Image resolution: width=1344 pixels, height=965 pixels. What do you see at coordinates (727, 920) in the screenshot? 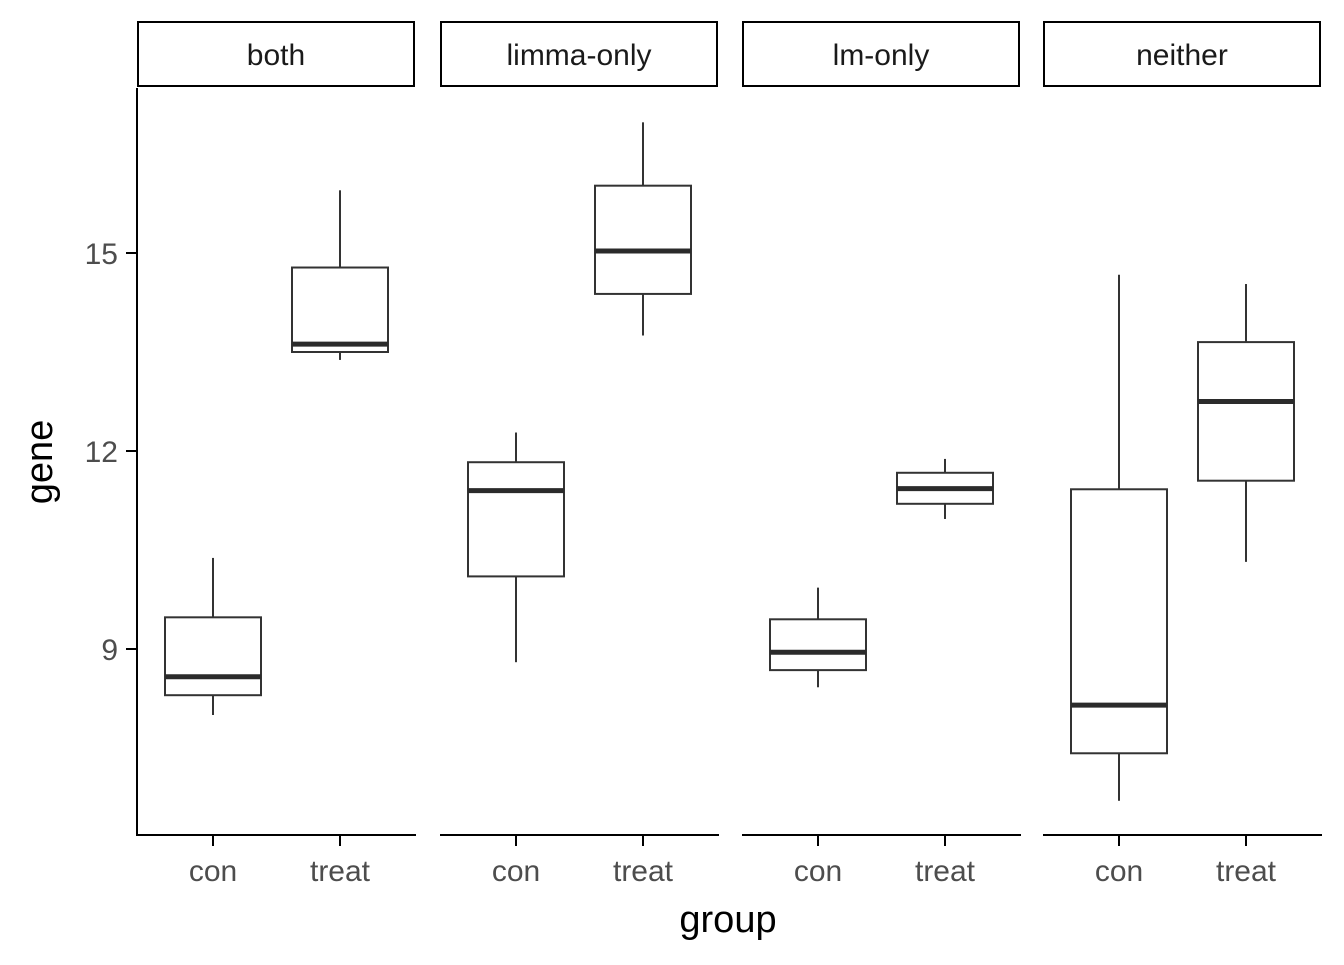
I see `x-axis-title: group` at bounding box center [727, 920].